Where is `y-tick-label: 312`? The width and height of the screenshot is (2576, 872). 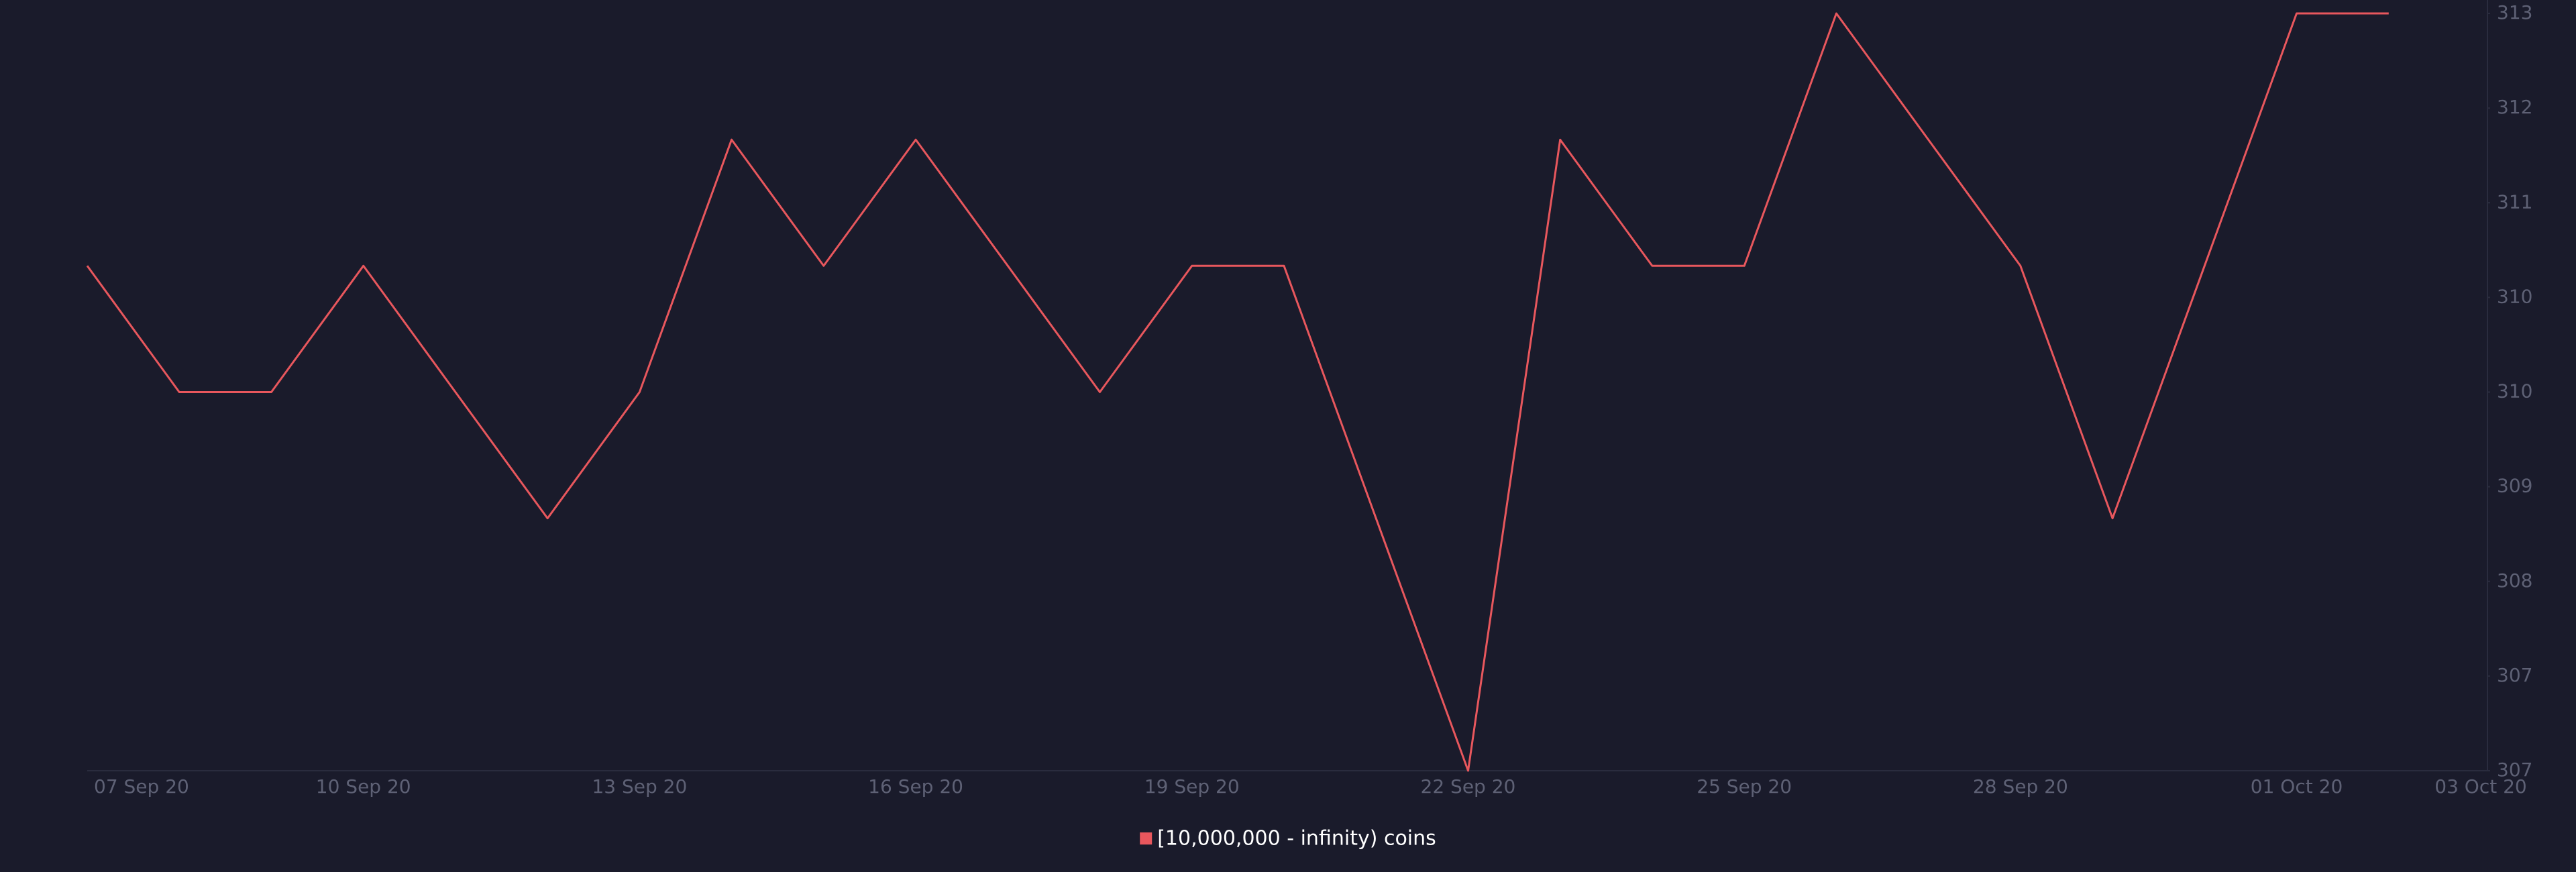
y-tick-label: 312 is located at coordinates (2514, 107).